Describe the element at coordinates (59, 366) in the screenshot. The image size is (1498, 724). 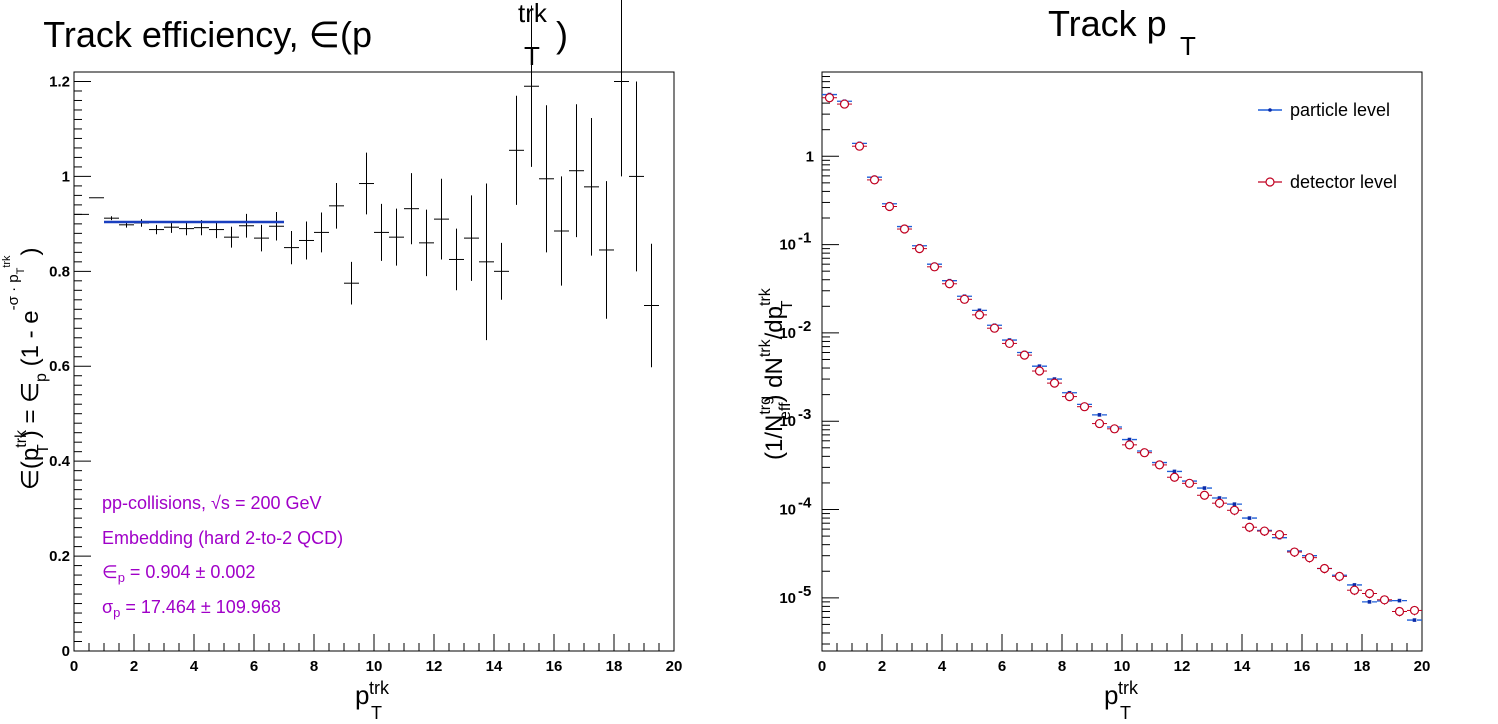
I see `y-tick-label: 0.6` at that location.